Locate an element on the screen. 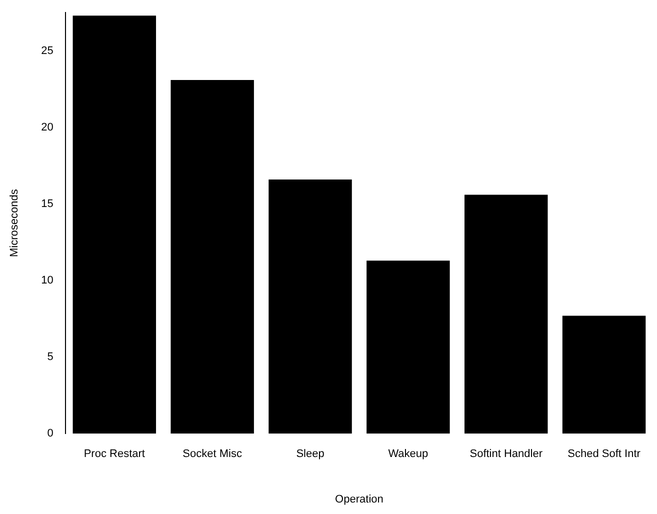 The width and height of the screenshot is (657, 514). y-tick-label: 0 is located at coordinates (50, 434).